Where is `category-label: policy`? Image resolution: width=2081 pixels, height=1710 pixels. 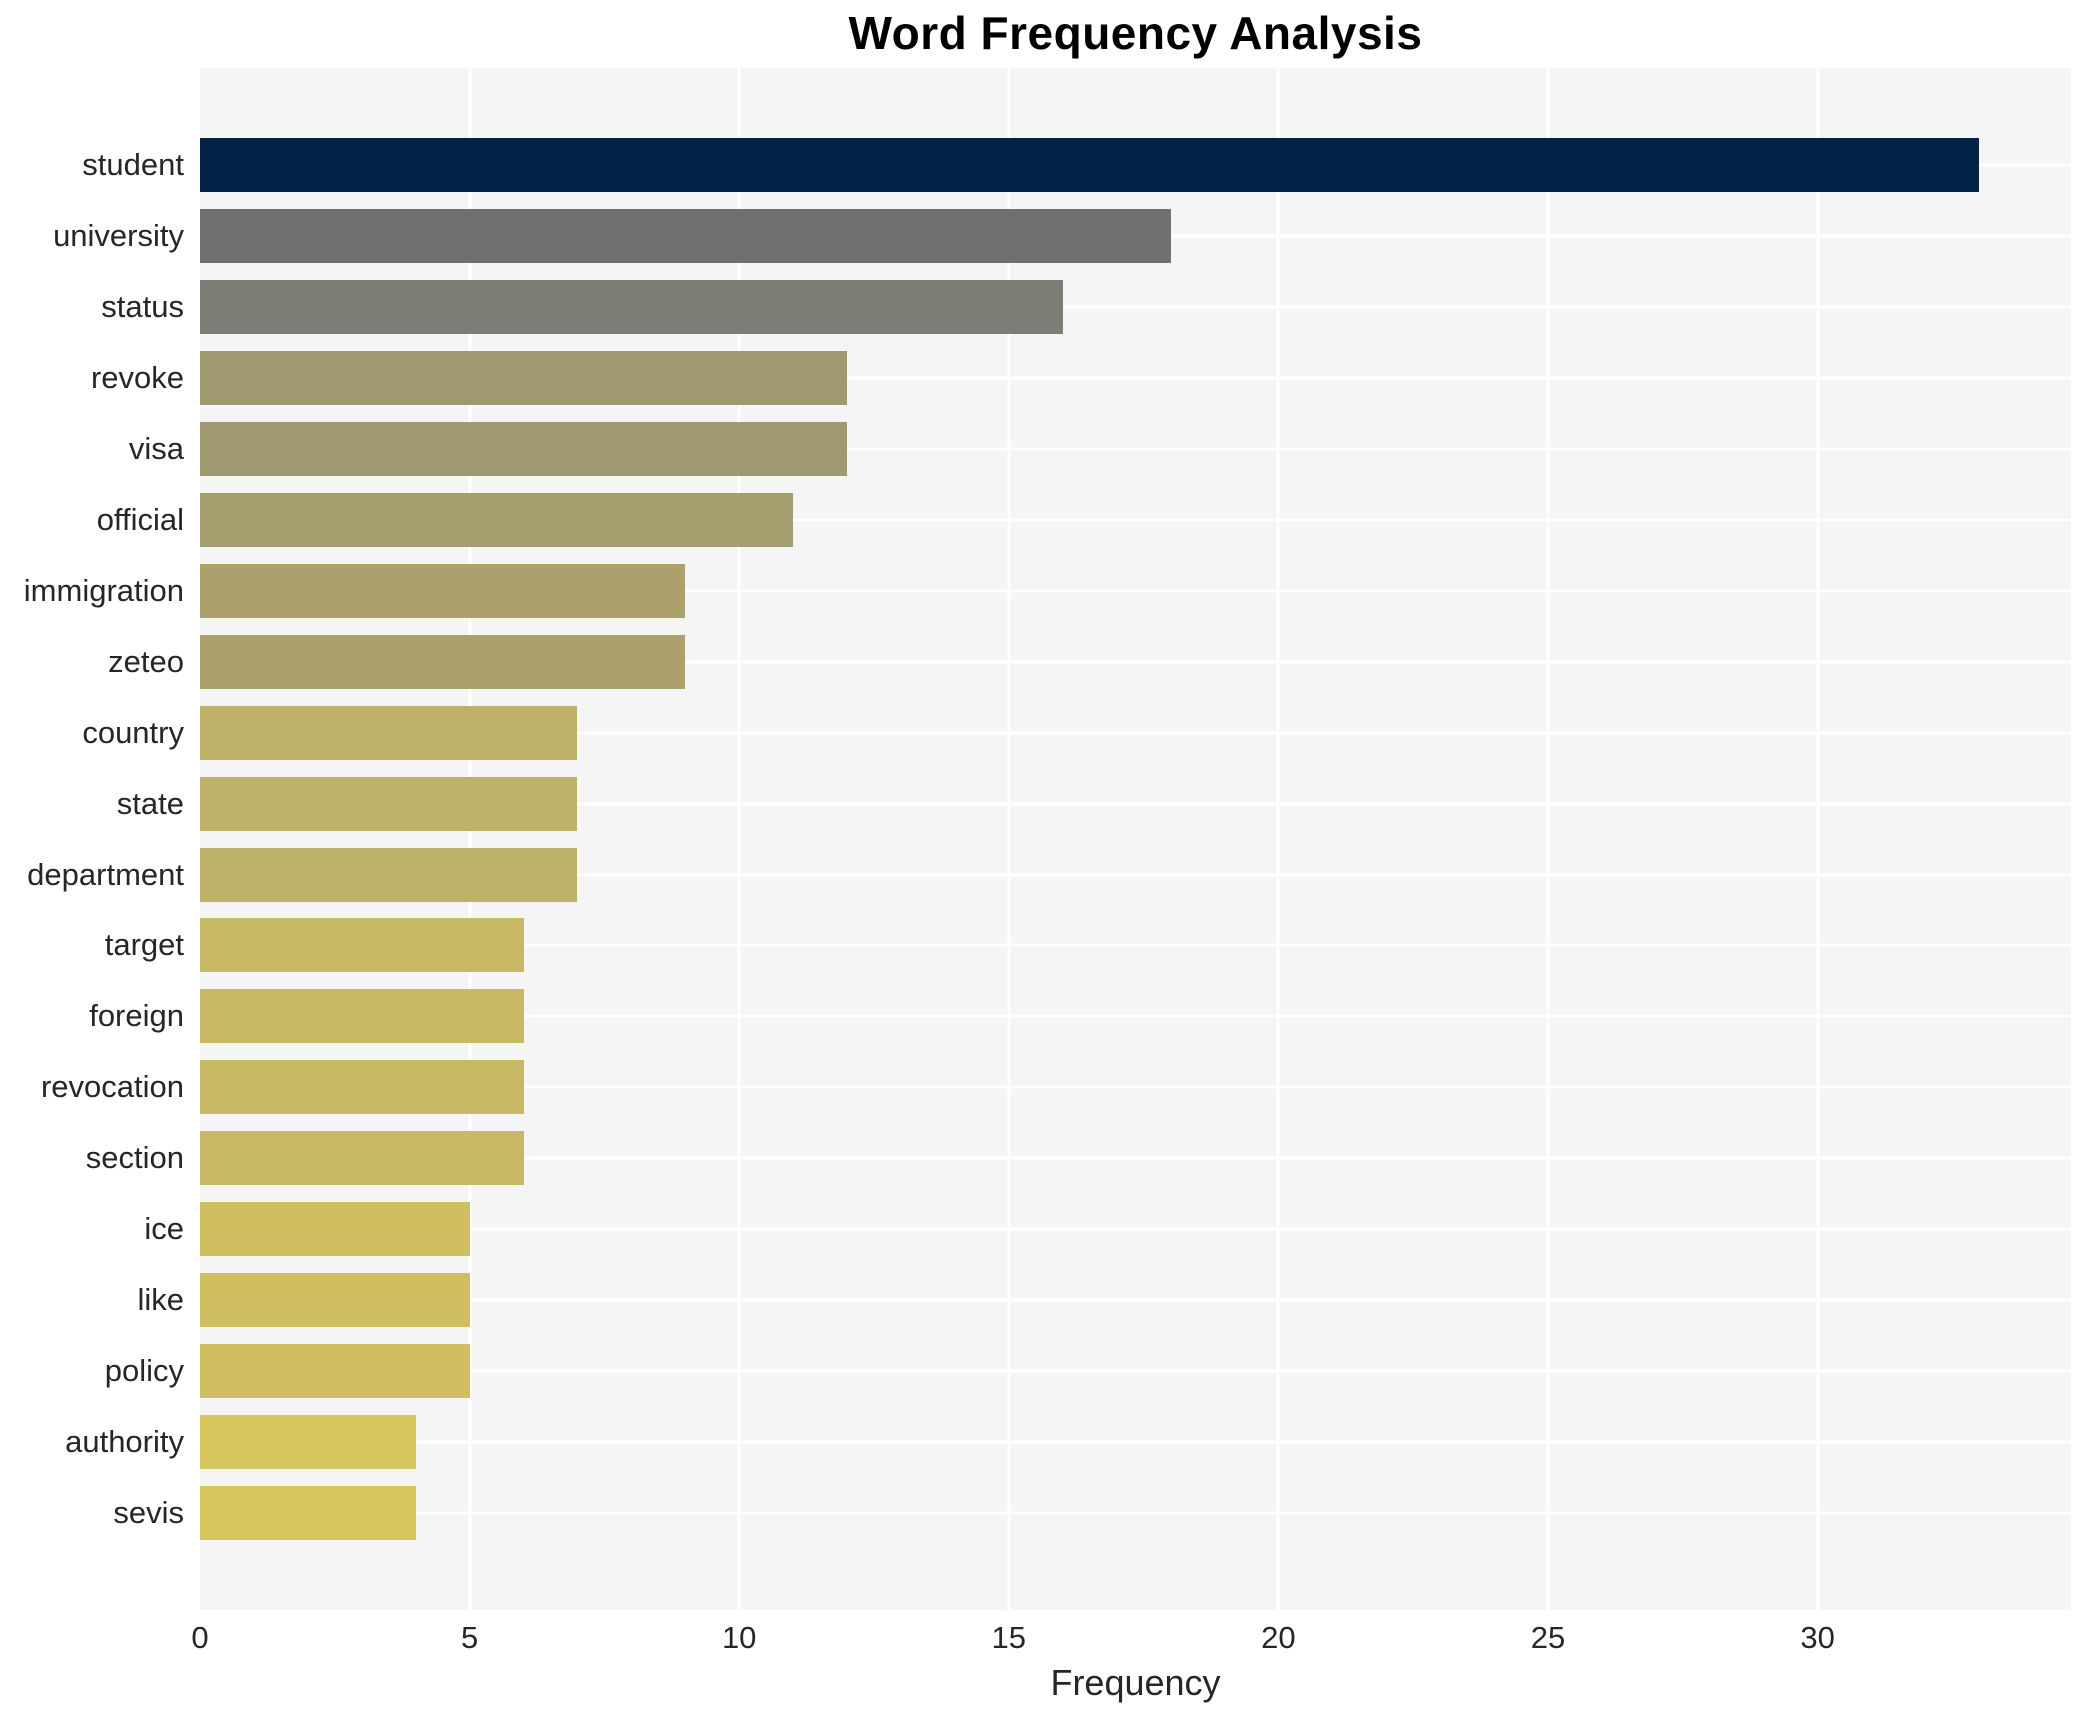 category-label: policy is located at coordinates (144, 1370).